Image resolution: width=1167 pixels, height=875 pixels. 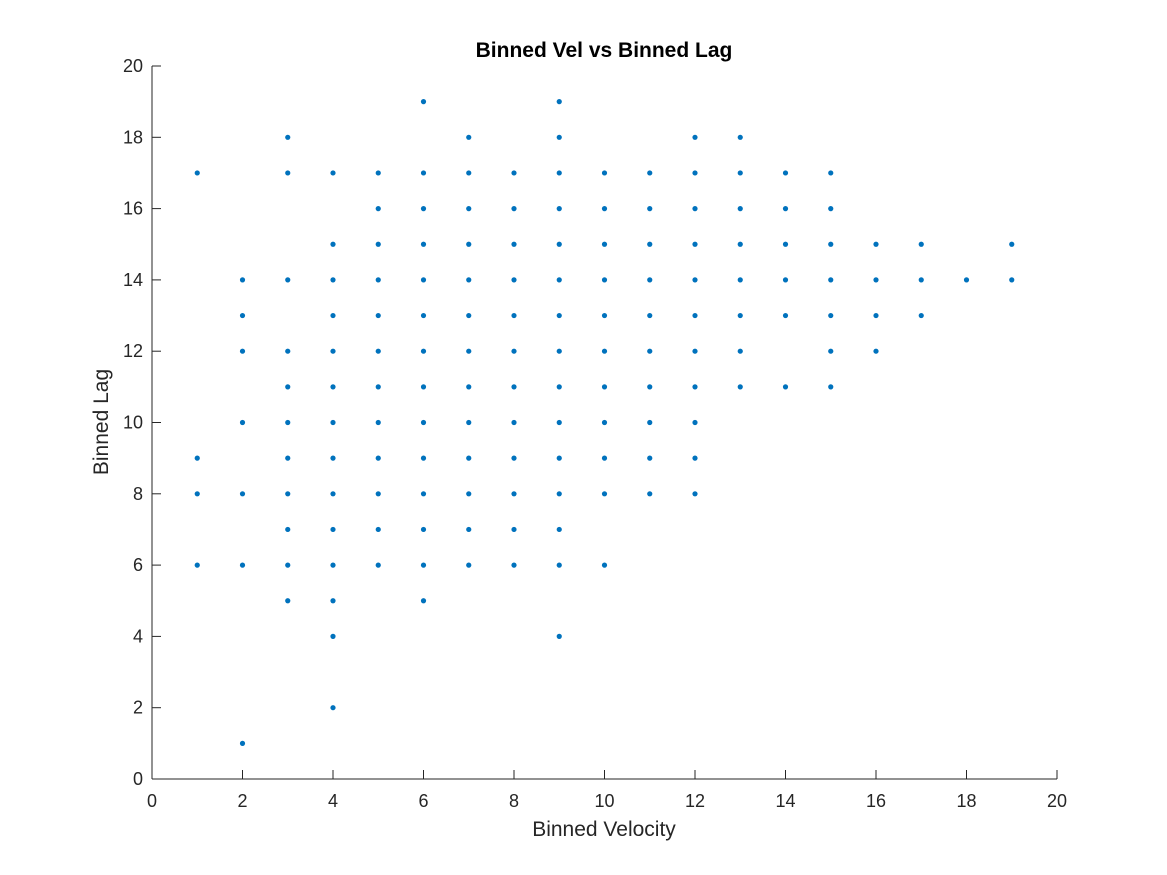 What do you see at coordinates (785, 801) in the screenshot?
I see `x-tick-label: 14` at bounding box center [785, 801].